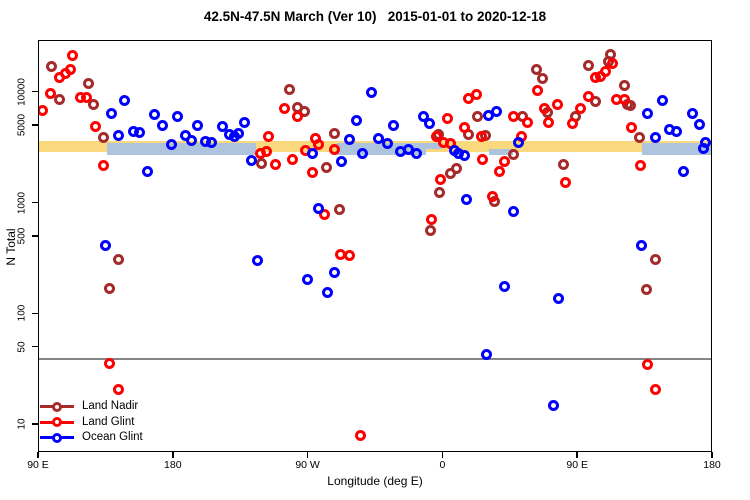  I want to click on x-tick-label: 0, so click(442, 465).